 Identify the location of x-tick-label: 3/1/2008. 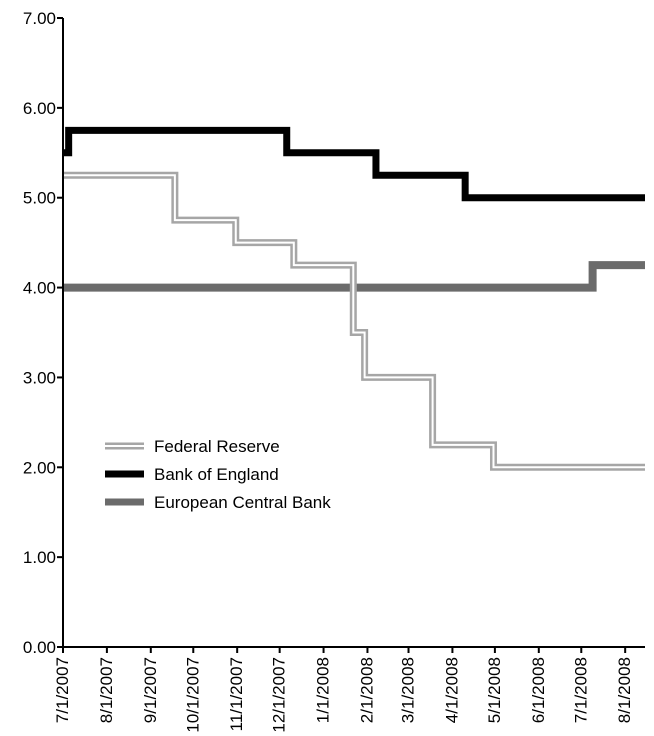
(408, 690).